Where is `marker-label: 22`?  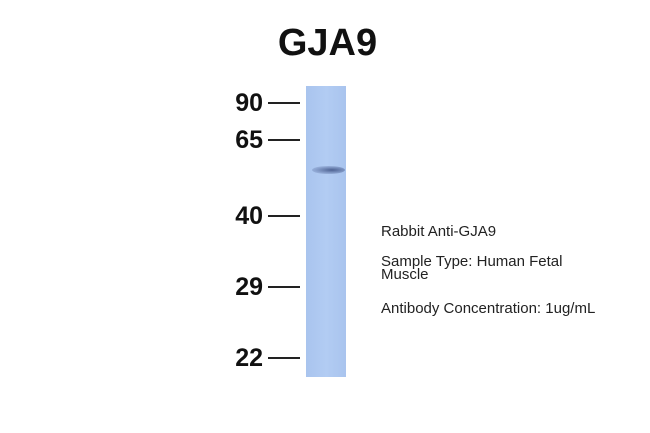
marker-label: 22 is located at coordinates (249, 358).